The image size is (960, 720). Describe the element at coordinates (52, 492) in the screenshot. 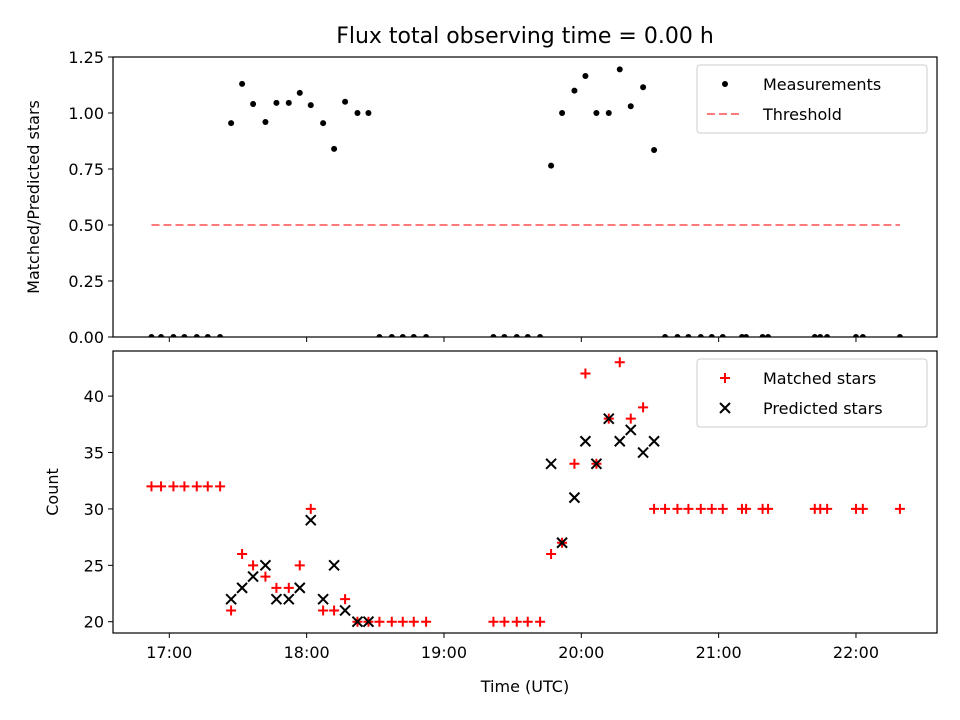

I see `y-axis-label: Count` at that location.